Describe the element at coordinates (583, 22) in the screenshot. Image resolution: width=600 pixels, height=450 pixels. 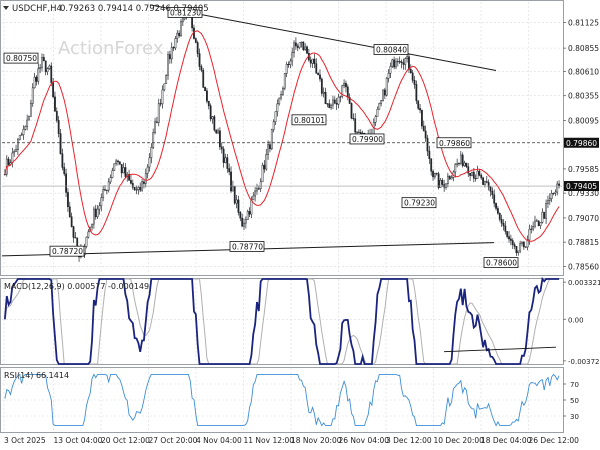
I see `y-tick-label: 0.81125` at that location.